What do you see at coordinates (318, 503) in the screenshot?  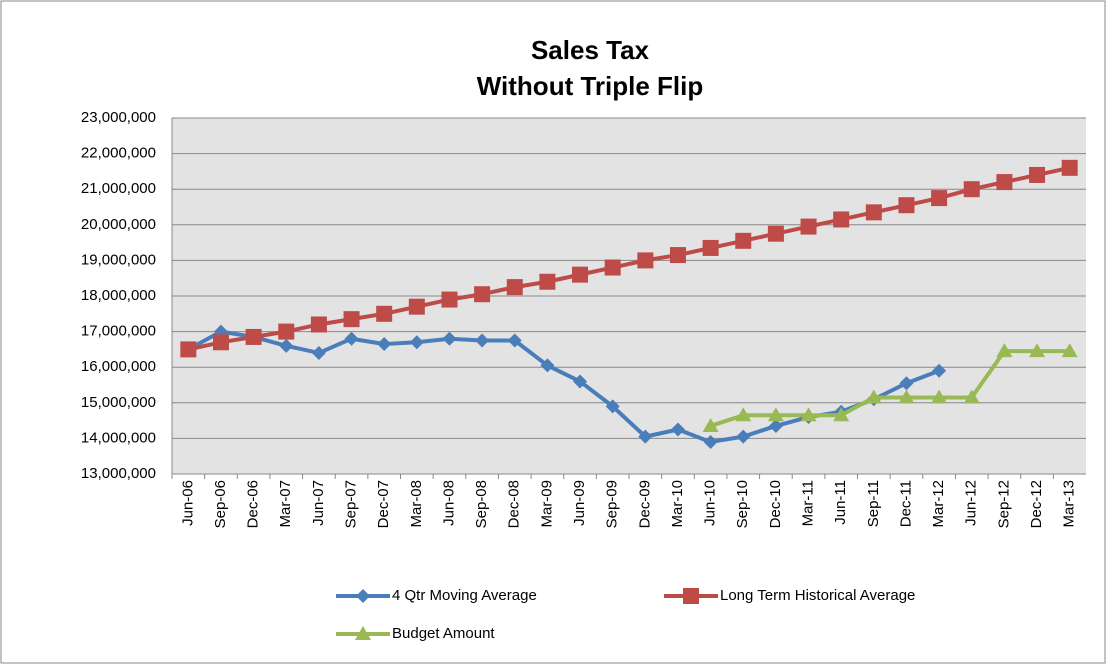 I see `x-tick-label: Jun-07` at bounding box center [318, 503].